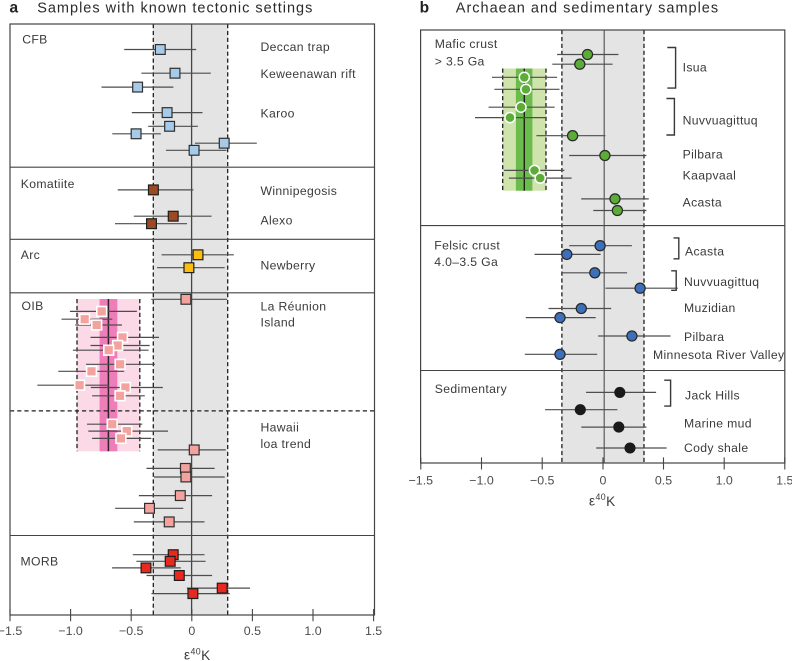 Image resolution: width=792 pixels, height=661 pixels. Describe the element at coordinates (294, 306) in the screenshot. I see `svg-text: La Réunion` at that location.